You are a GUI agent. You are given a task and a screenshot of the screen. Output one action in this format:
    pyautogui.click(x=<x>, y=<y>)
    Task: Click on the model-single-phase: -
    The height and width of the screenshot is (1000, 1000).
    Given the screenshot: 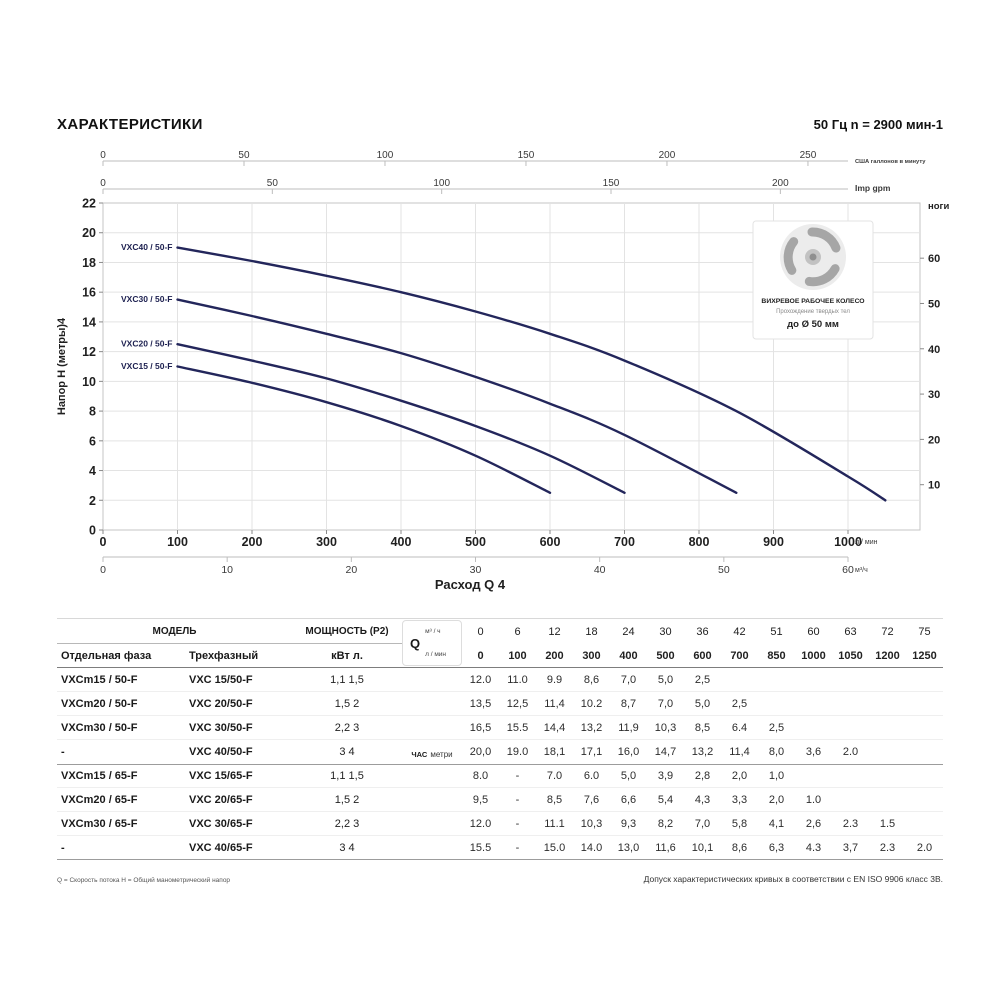 What is the action you would take?
    pyautogui.click(x=63, y=752)
    